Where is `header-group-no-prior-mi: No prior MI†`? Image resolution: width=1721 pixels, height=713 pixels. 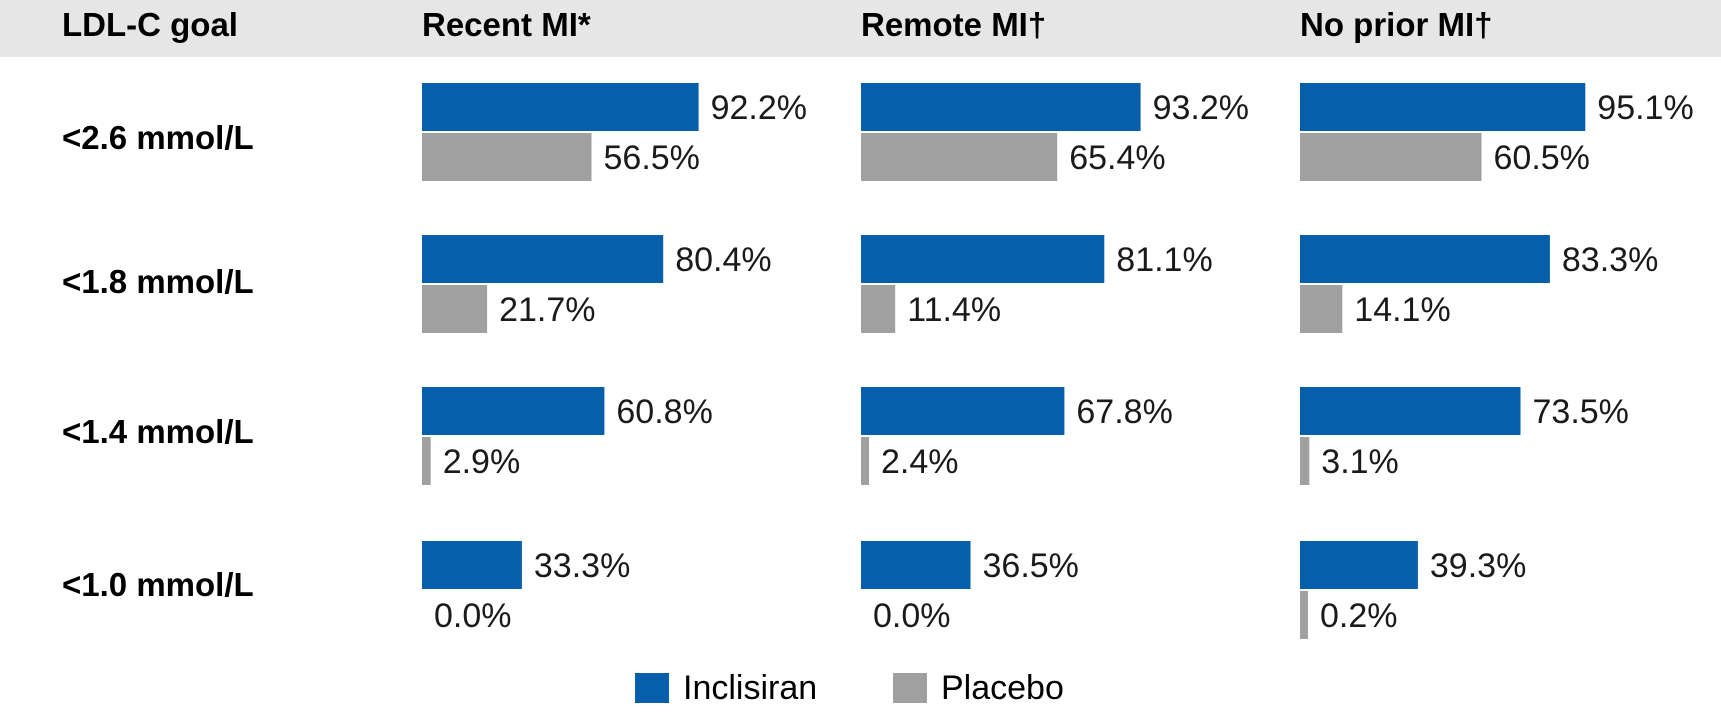 header-group-no-prior-mi: No prior MI† is located at coordinates (1396, 24).